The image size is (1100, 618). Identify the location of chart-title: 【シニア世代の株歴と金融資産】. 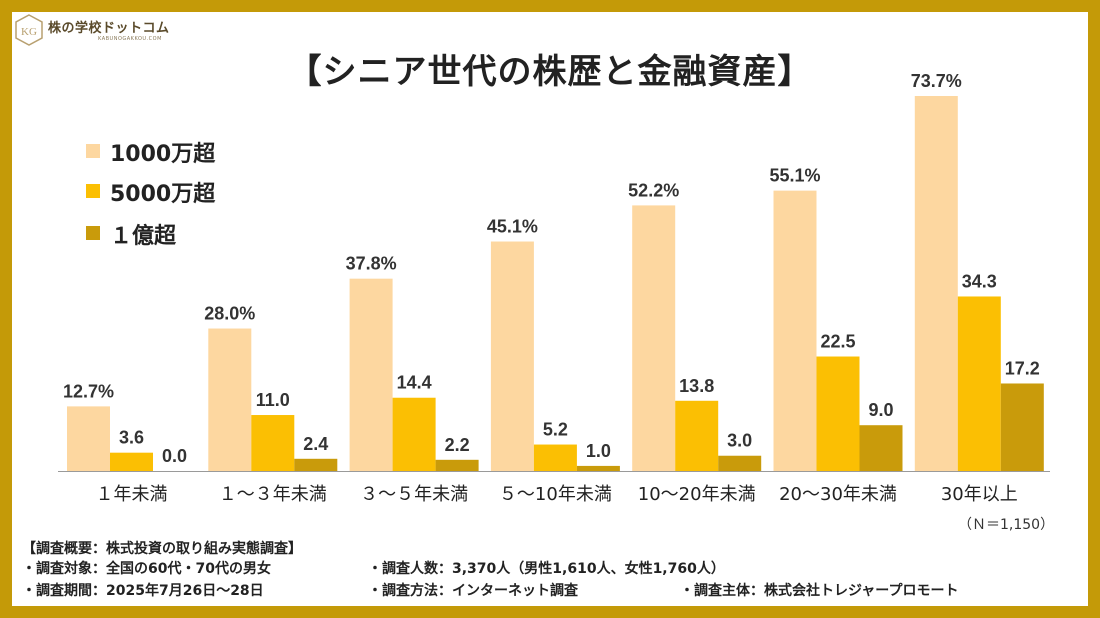
(550, 72).